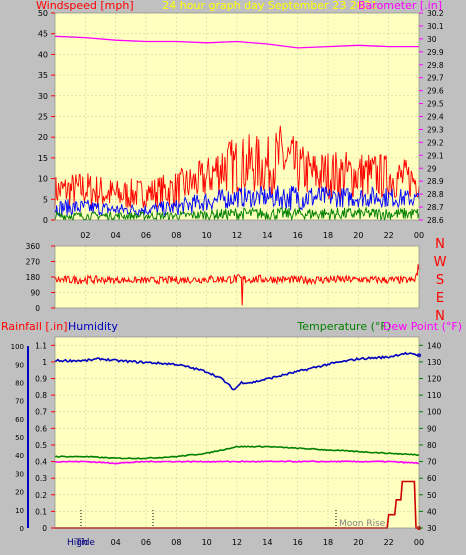  What do you see at coordinates (41, 445) in the screenshot?
I see `y-tick-label: 0.5` at bounding box center [41, 445].